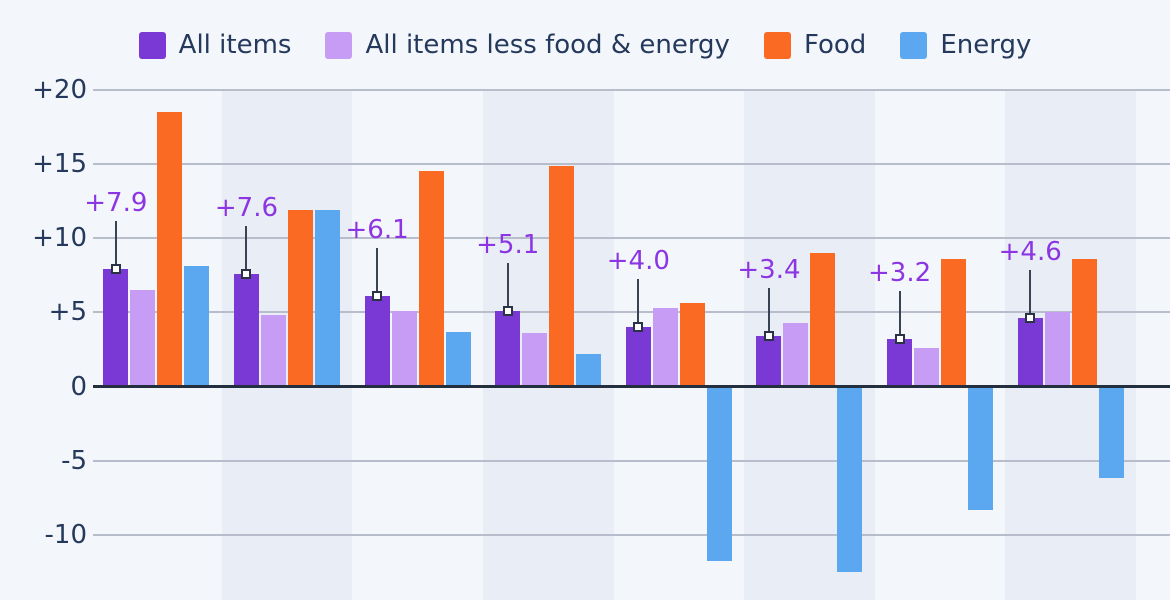 Image resolution: width=1170 pixels, height=600 pixels. Describe the element at coordinates (143, 338) in the screenshot. I see `bar-all-items-less-food-energy-g1` at that location.